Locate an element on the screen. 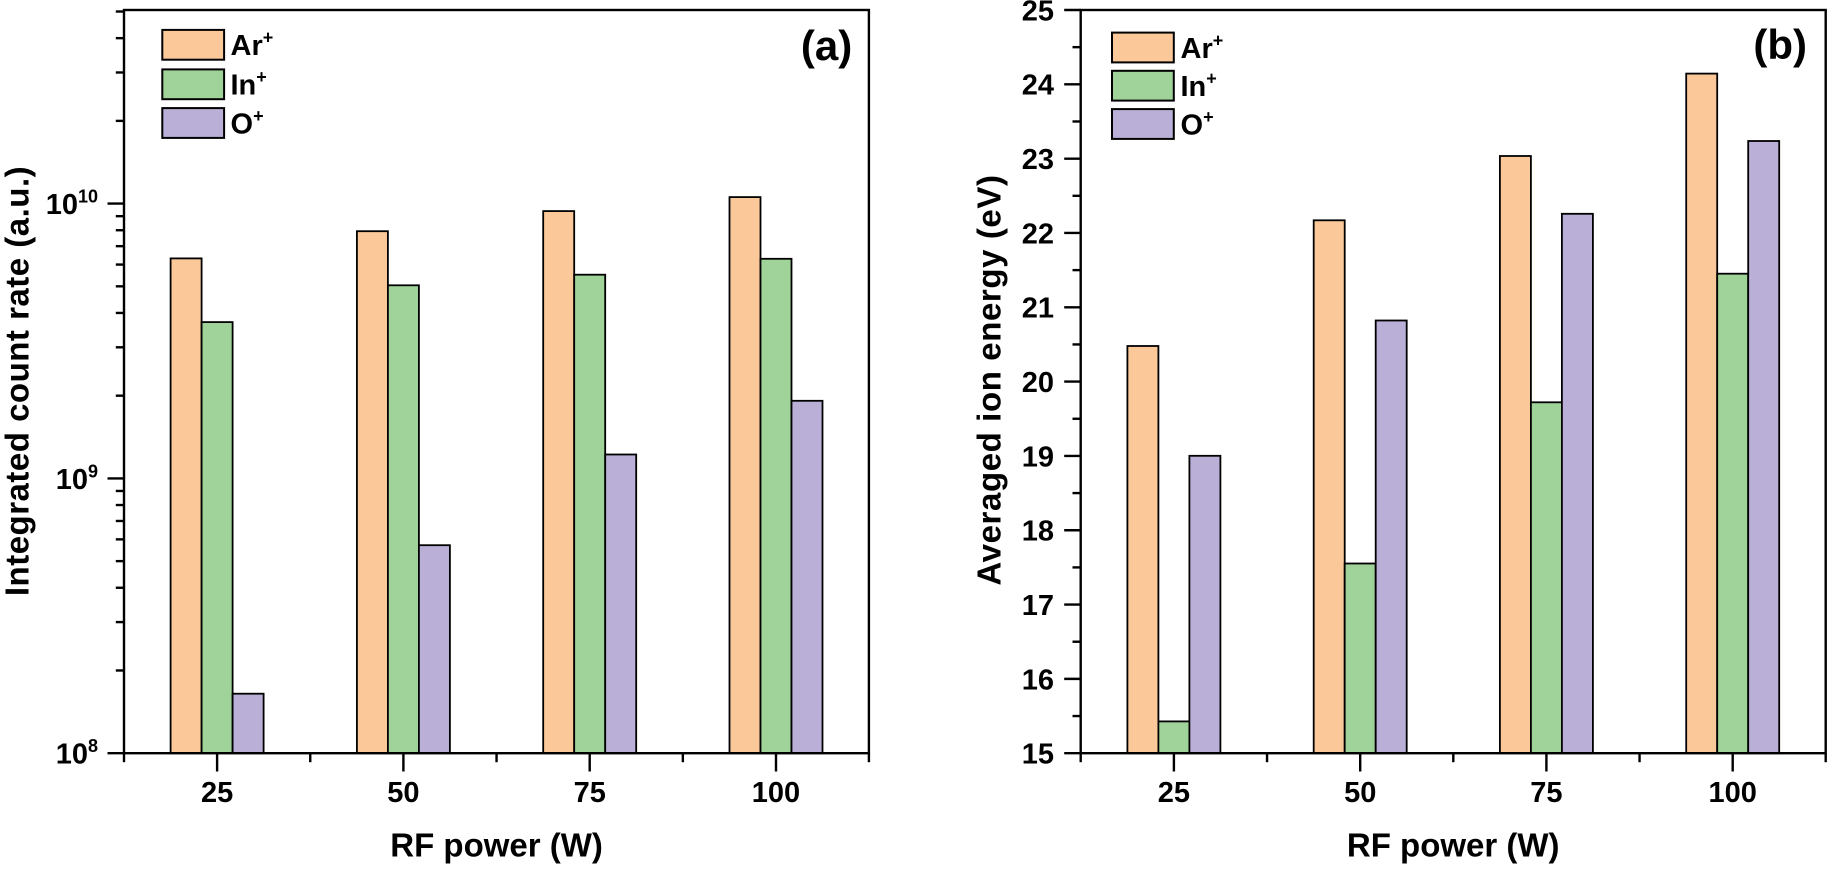 The width and height of the screenshot is (1847, 873). svg-text: 20 is located at coordinates (1038, 383).